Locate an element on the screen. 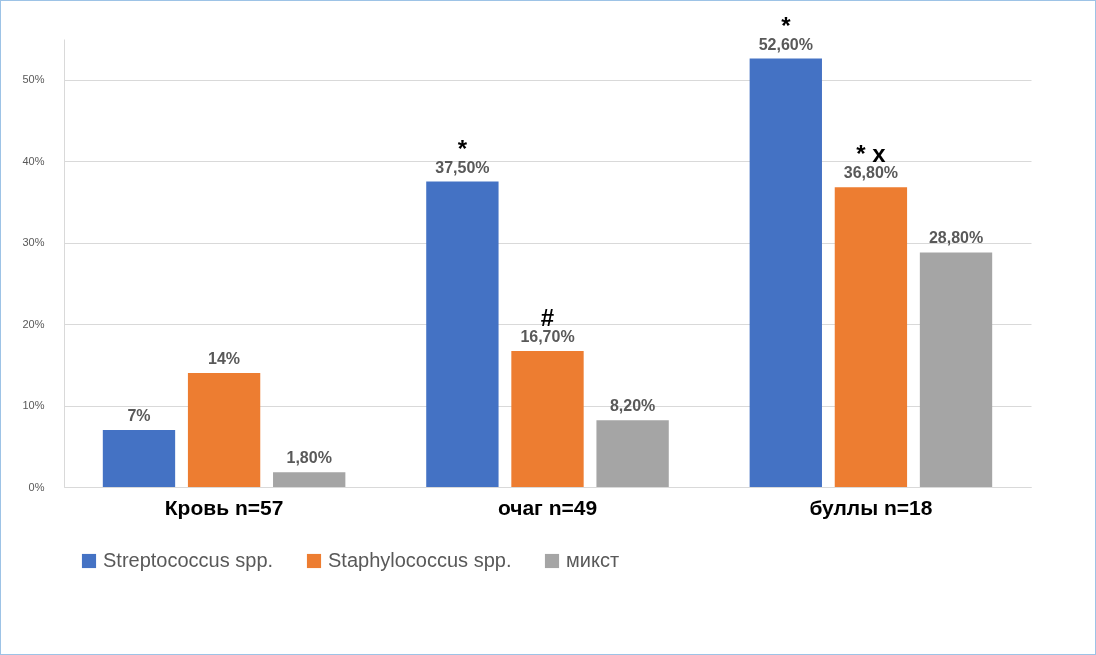 The width and height of the screenshot is (1096, 655). y-tick-label: 20% is located at coordinates (33, 323).